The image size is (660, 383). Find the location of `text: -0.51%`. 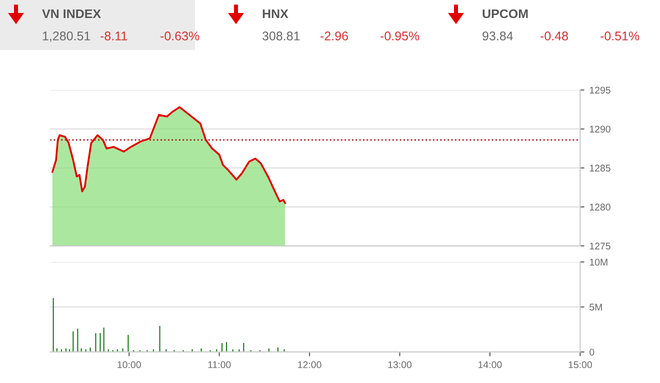

text: -0.51% is located at coordinates (620, 36).